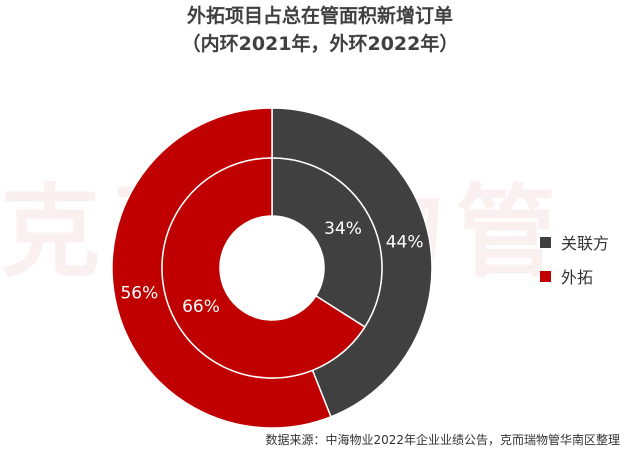 The width and height of the screenshot is (640, 456). Describe the element at coordinates (585, 243) in the screenshot. I see `legend-label-related-party: 关联方` at that location.